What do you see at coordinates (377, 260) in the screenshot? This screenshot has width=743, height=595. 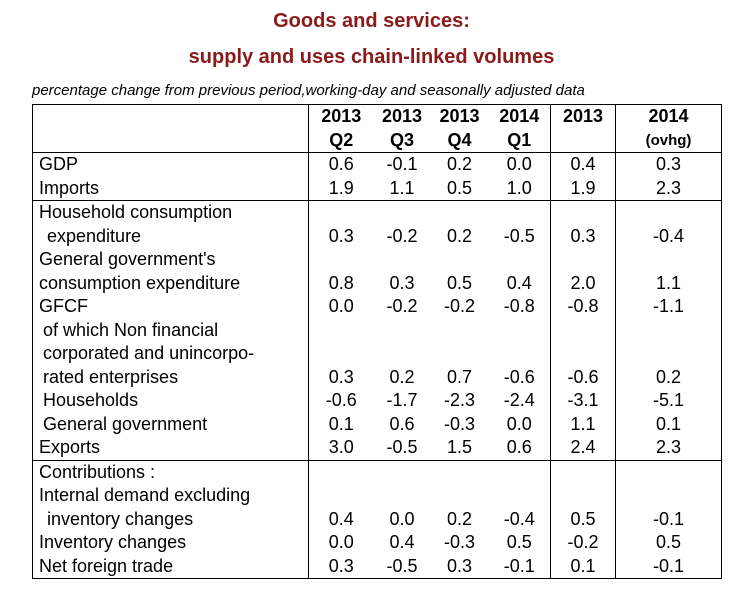 I see `table-row: General government's` at bounding box center [377, 260].